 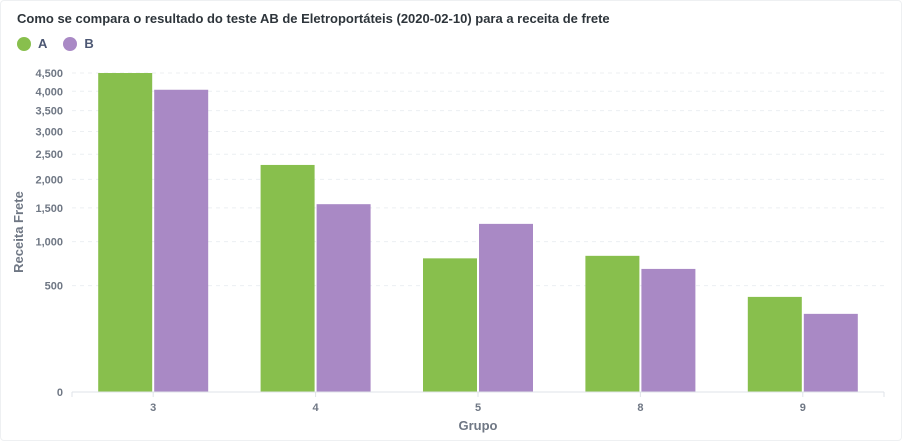 I want to click on y-tick-label: 2,500, so click(x=49, y=155).